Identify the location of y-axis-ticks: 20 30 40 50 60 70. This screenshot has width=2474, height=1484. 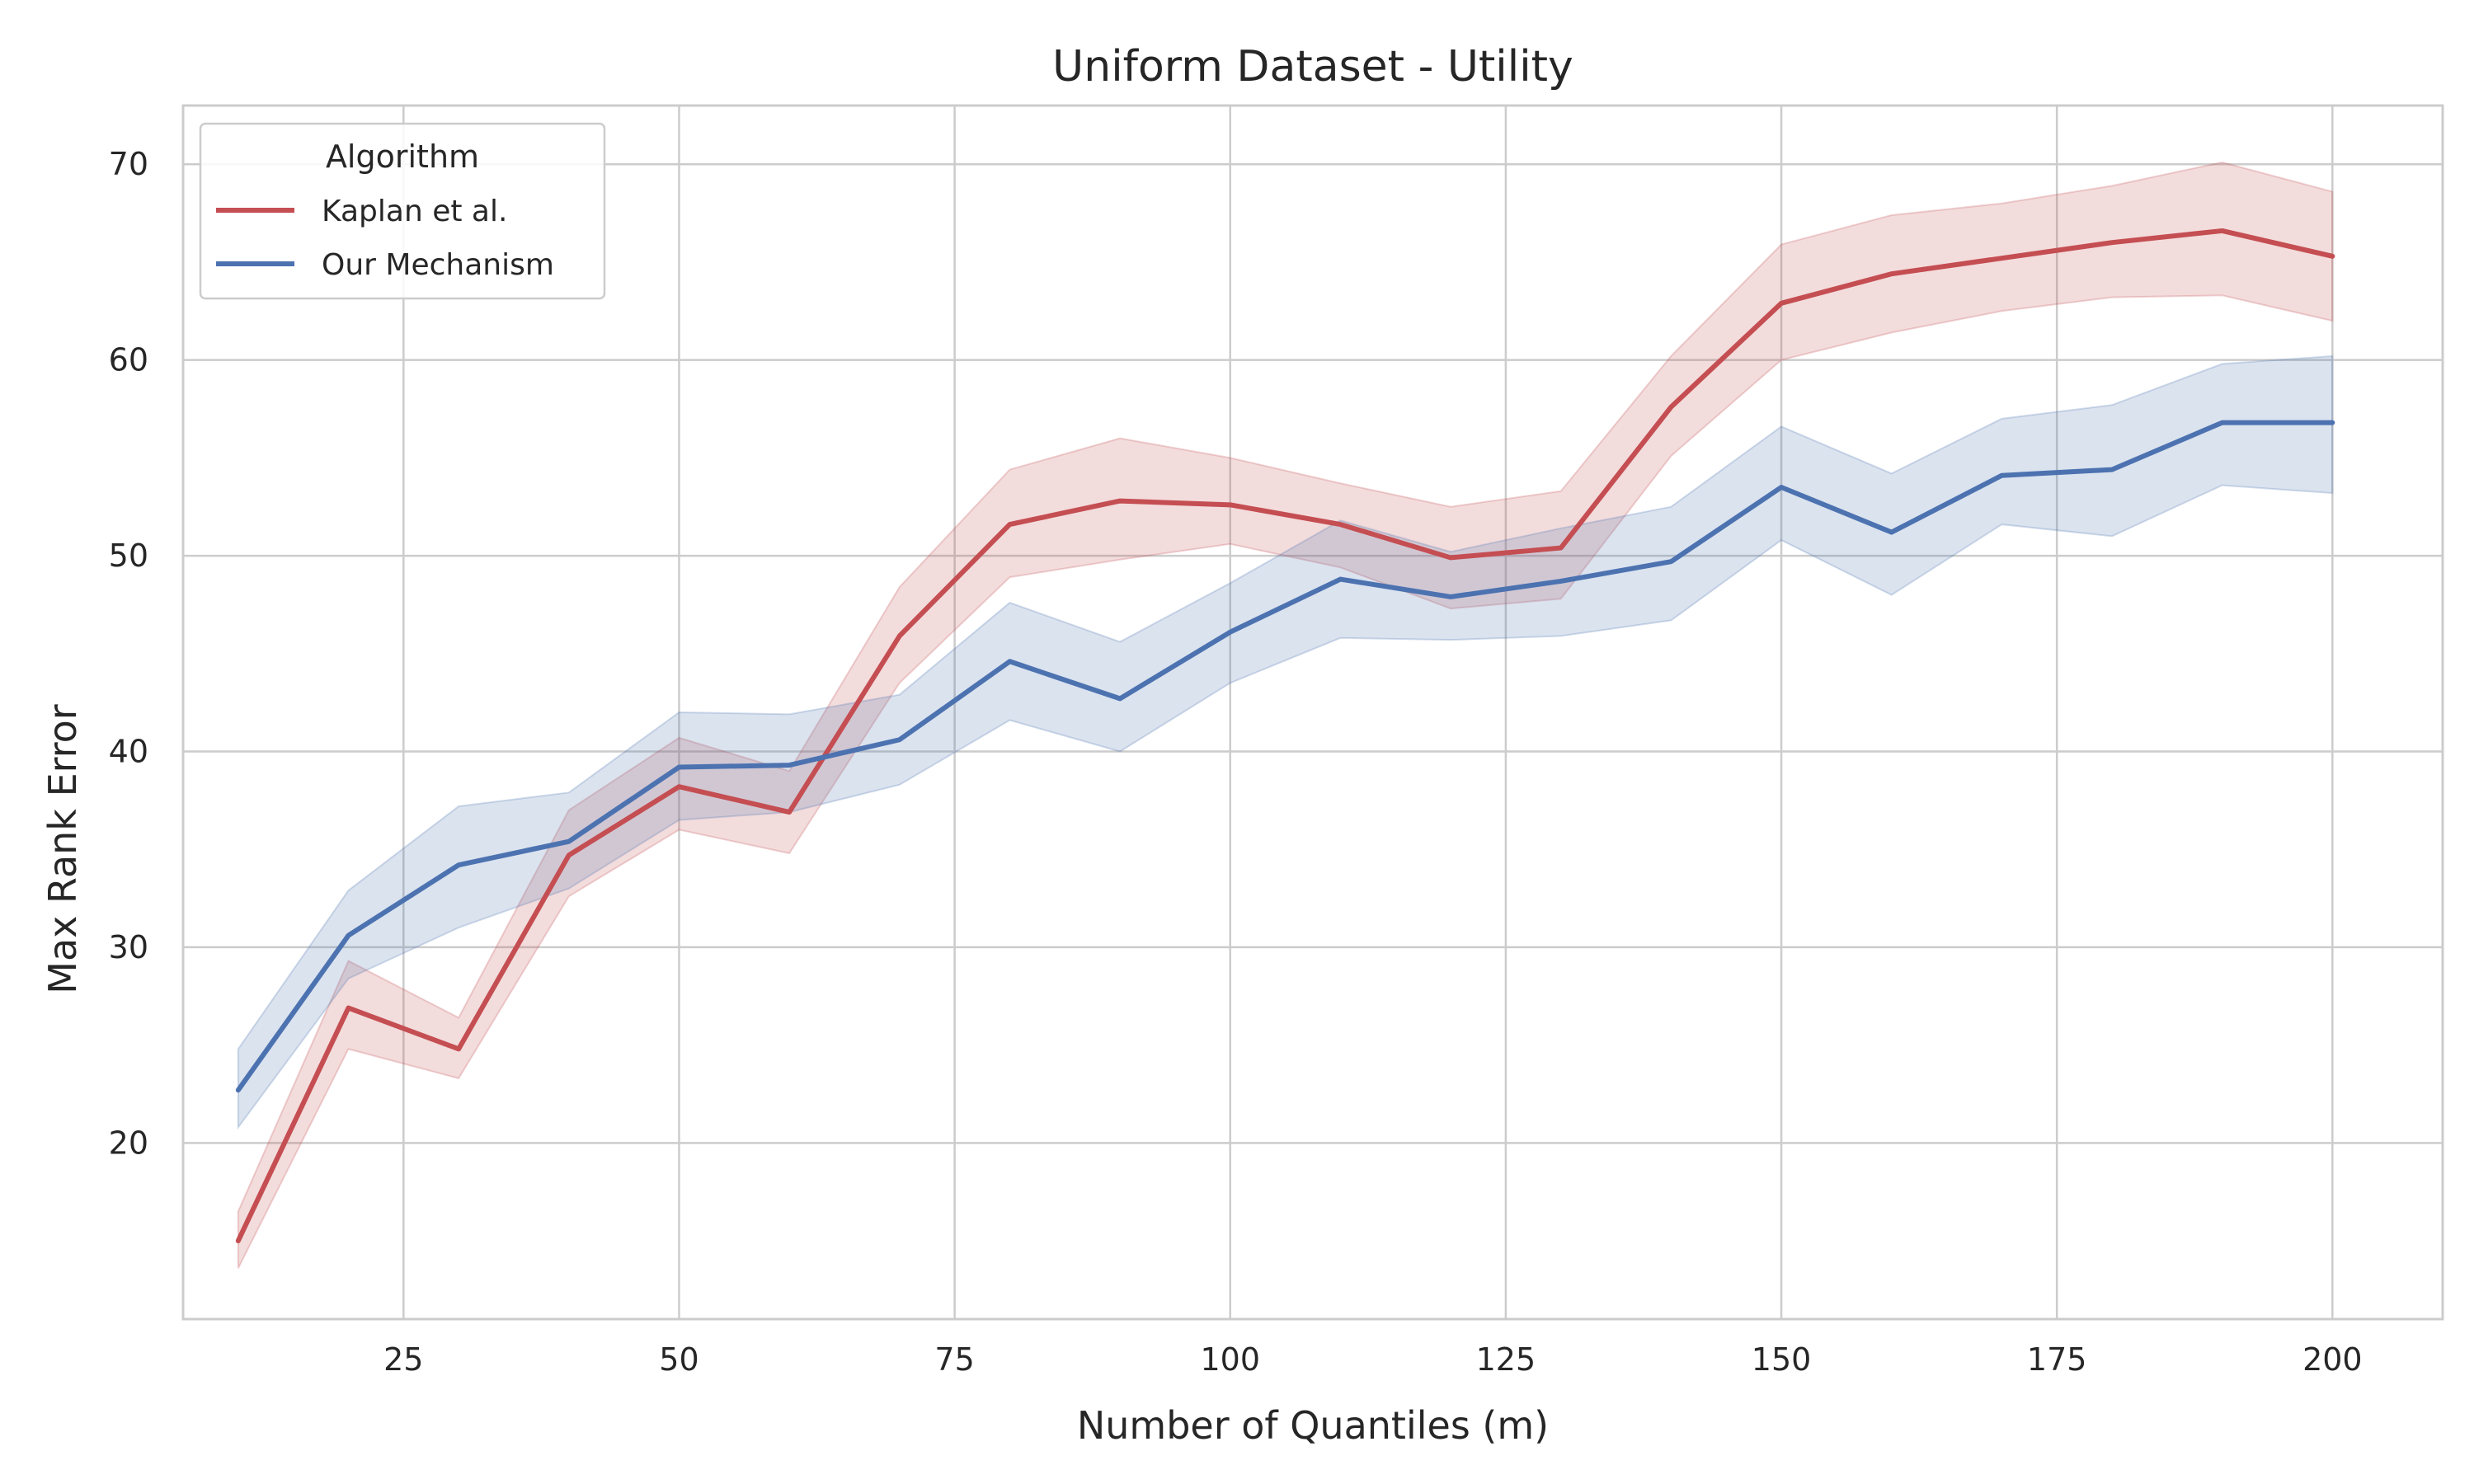
(128, 653).